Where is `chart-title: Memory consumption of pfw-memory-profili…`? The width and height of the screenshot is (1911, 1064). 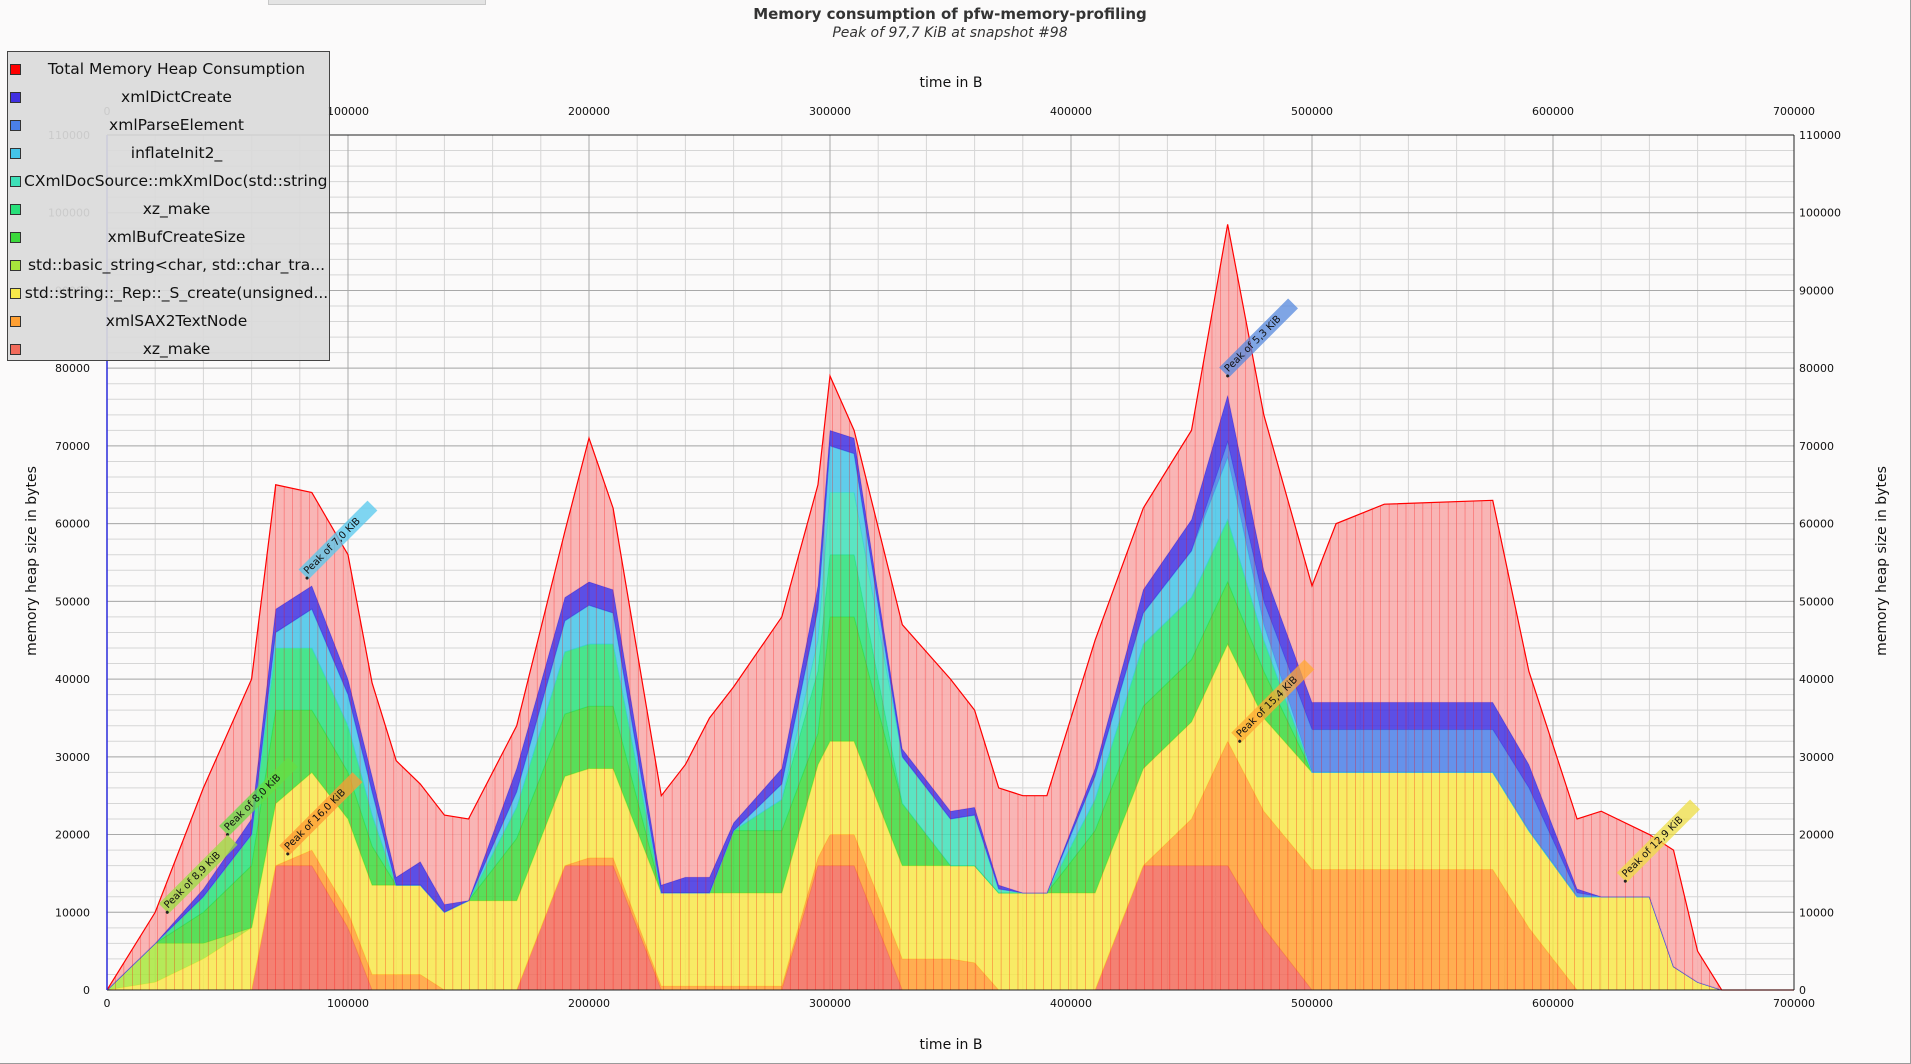
chart-title: Memory consumption of pfw-memory-profili… is located at coordinates (950, 14).